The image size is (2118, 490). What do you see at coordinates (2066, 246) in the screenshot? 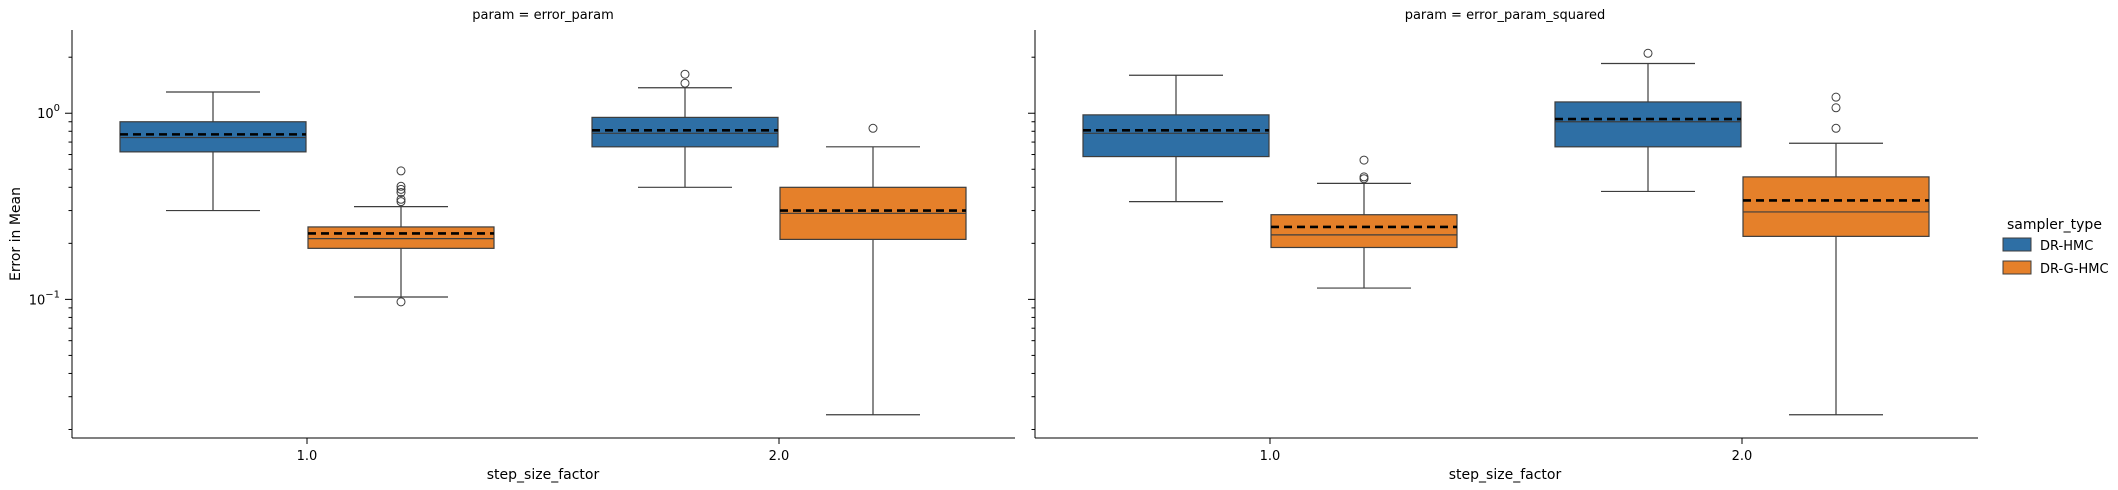
I see `legend-label-dr-hmc: DR-HMC` at bounding box center [2066, 246].